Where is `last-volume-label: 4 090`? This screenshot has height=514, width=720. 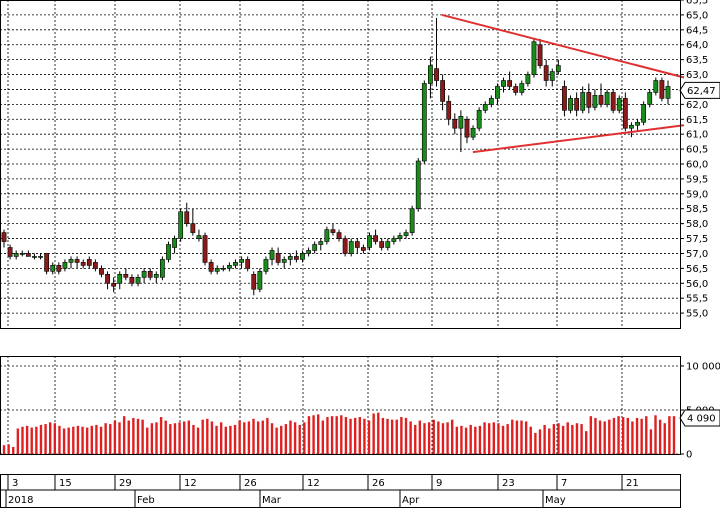 last-volume-label: 4 090 is located at coordinates (701, 419).